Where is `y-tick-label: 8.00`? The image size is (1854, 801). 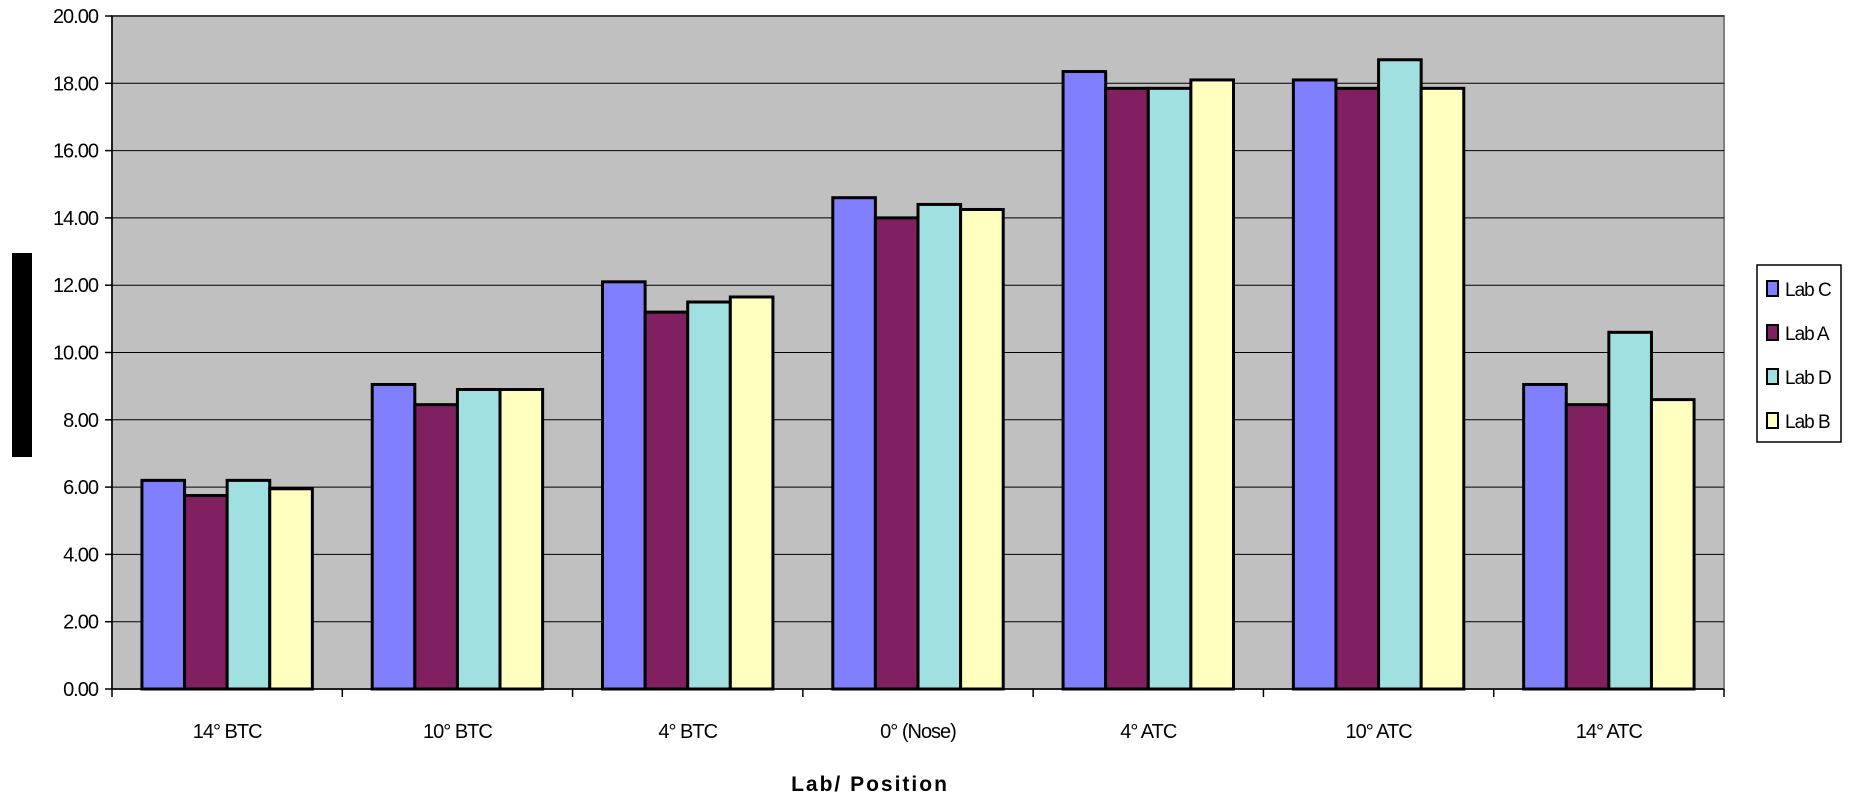
y-tick-label: 8.00 is located at coordinates (81, 421).